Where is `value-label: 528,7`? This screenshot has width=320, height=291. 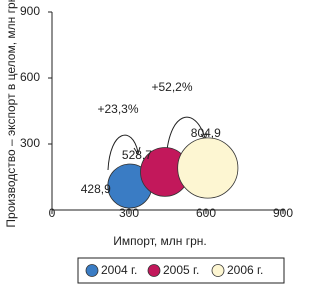 value-label: 528,7 is located at coordinates (137, 155).